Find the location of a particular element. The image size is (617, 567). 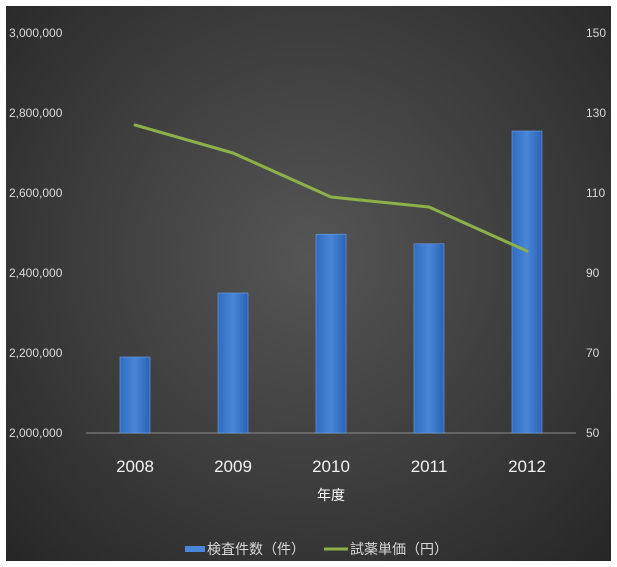

x-tick-label: 2012 is located at coordinates (527, 466).